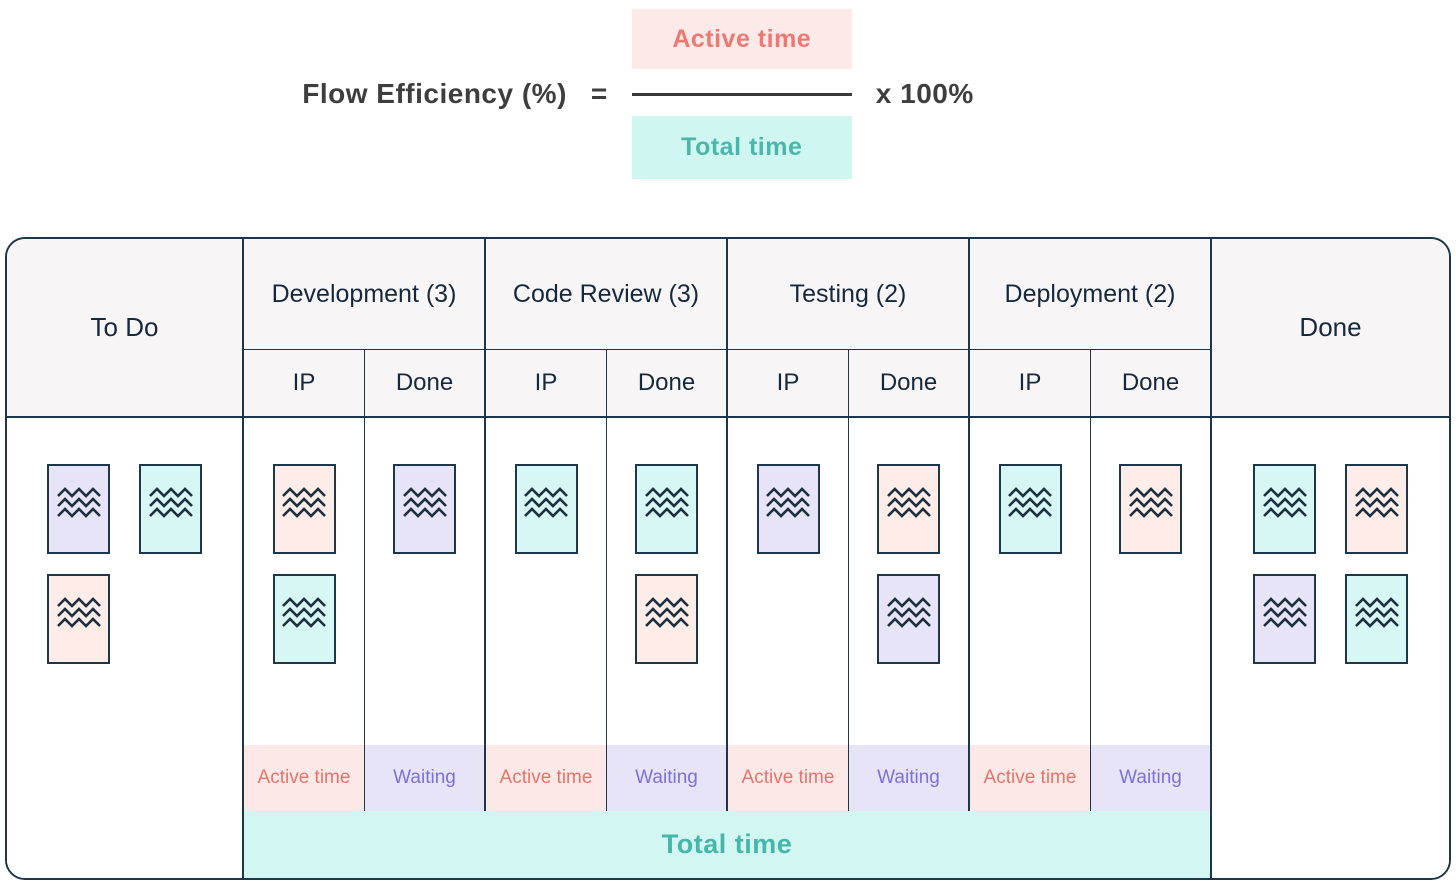 The image size is (1456, 885). What do you see at coordinates (546, 778) in the screenshot?
I see `strip-active-code-review: Active time` at bounding box center [546, 778].